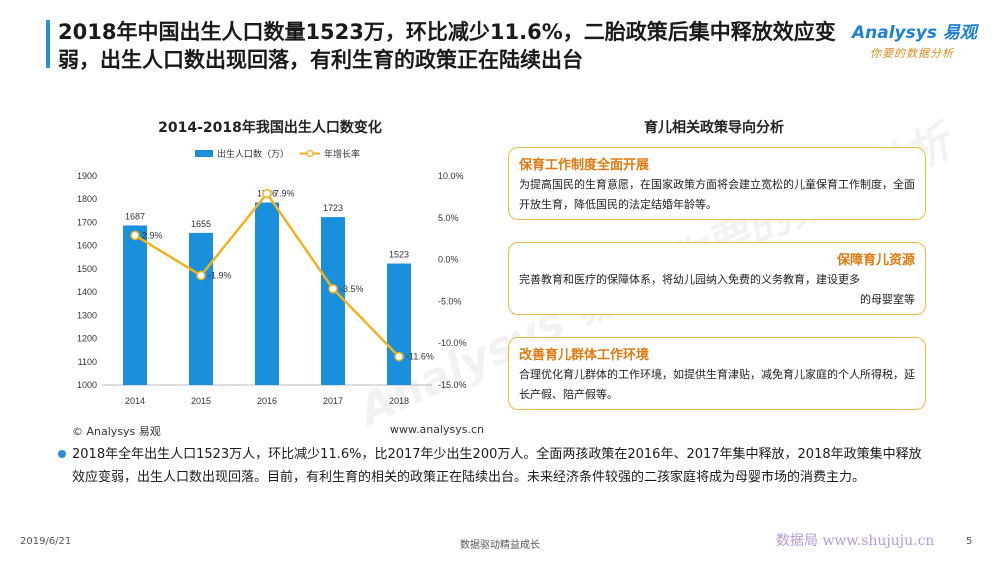 This screenshot has height=563, width=1000. What do you see at coordinates (87, 339) in the screenshot?
I see `y-axis-tick-label: 1200` at bounding box center [87, 339].